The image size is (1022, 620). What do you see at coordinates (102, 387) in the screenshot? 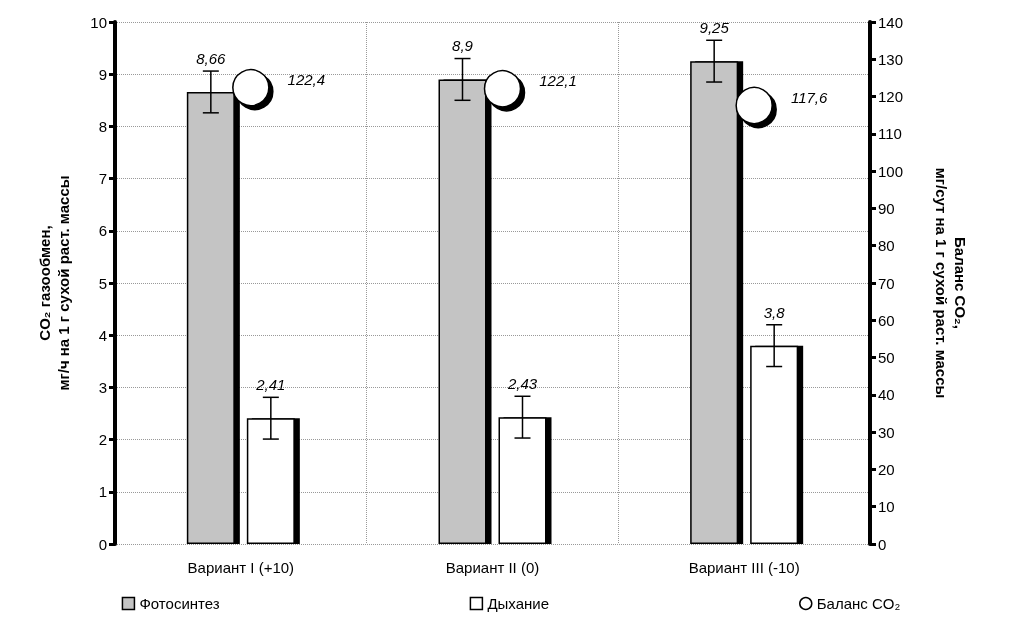
I see `y-tick-label: 3` at bounding box center [102, 387].